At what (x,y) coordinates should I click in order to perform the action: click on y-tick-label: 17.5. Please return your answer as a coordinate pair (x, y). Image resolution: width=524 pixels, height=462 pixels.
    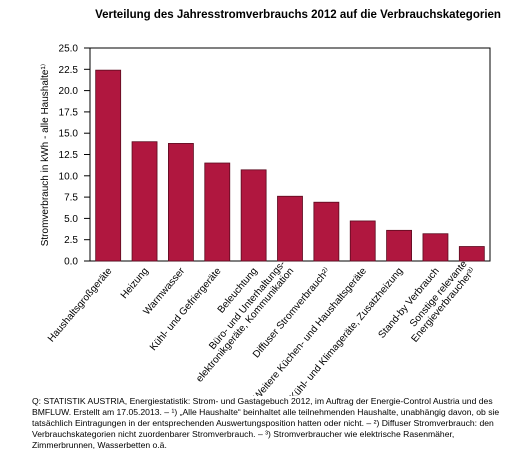
    Looking at the image, I should click on (69, 112).